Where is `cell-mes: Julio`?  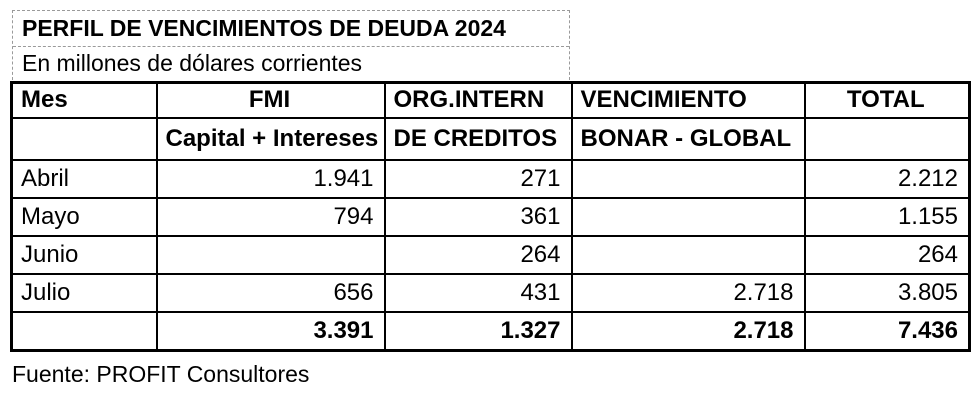 cell-mes: Julio is located at coordinates (84, 292).